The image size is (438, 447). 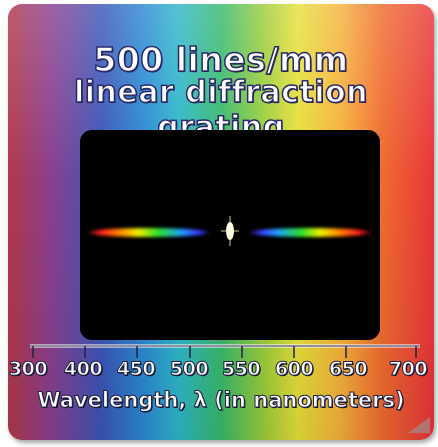 I want to click on wavelength-label-600: 600, so click(x=294, y=369).